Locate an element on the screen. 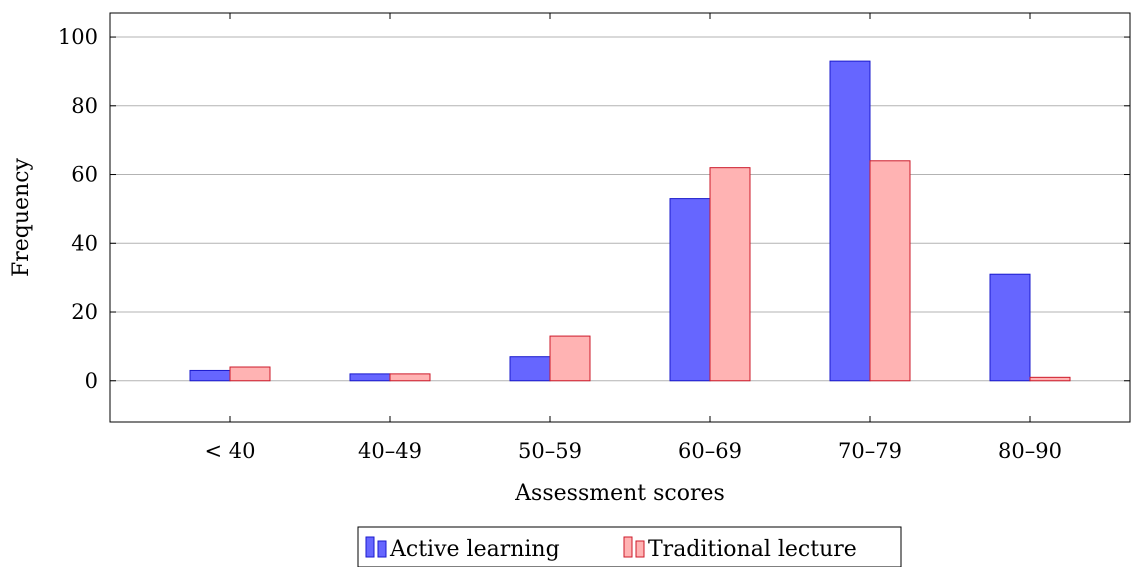 This screenshot has width=1145, height=567. x-tick-label: < 40 is located at coordinates (230, 451).